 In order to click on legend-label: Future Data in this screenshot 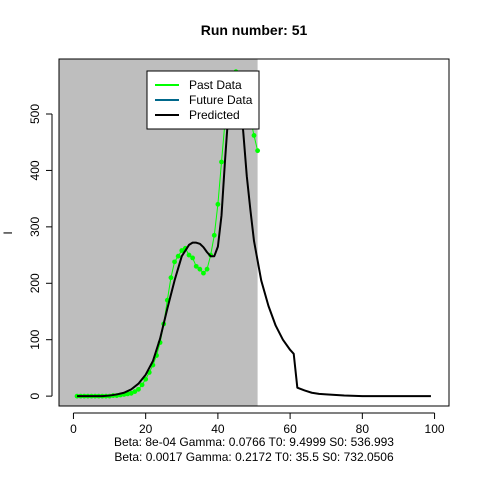, I will do `click(221, 100)`.